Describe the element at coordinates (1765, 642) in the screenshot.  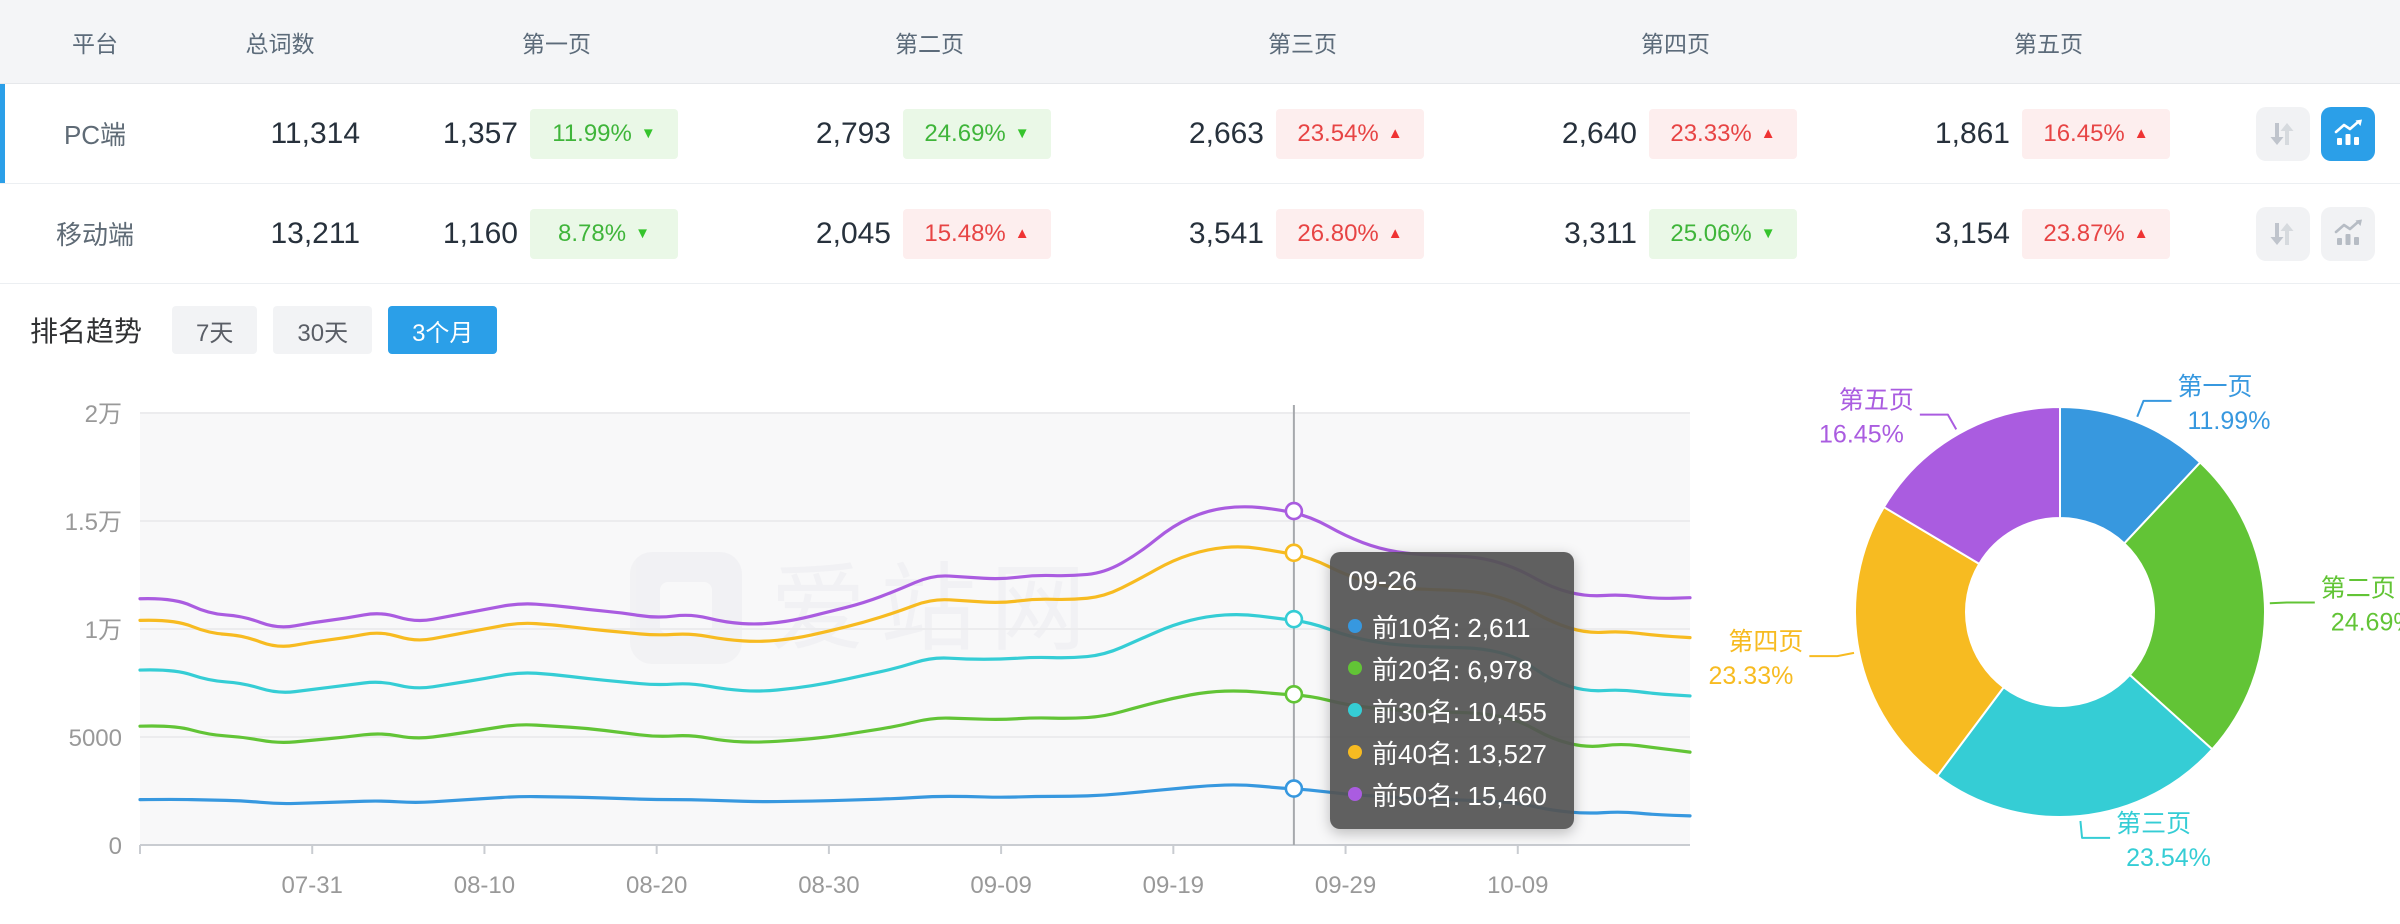
I see `donut-label-name: 第四页` at that location.